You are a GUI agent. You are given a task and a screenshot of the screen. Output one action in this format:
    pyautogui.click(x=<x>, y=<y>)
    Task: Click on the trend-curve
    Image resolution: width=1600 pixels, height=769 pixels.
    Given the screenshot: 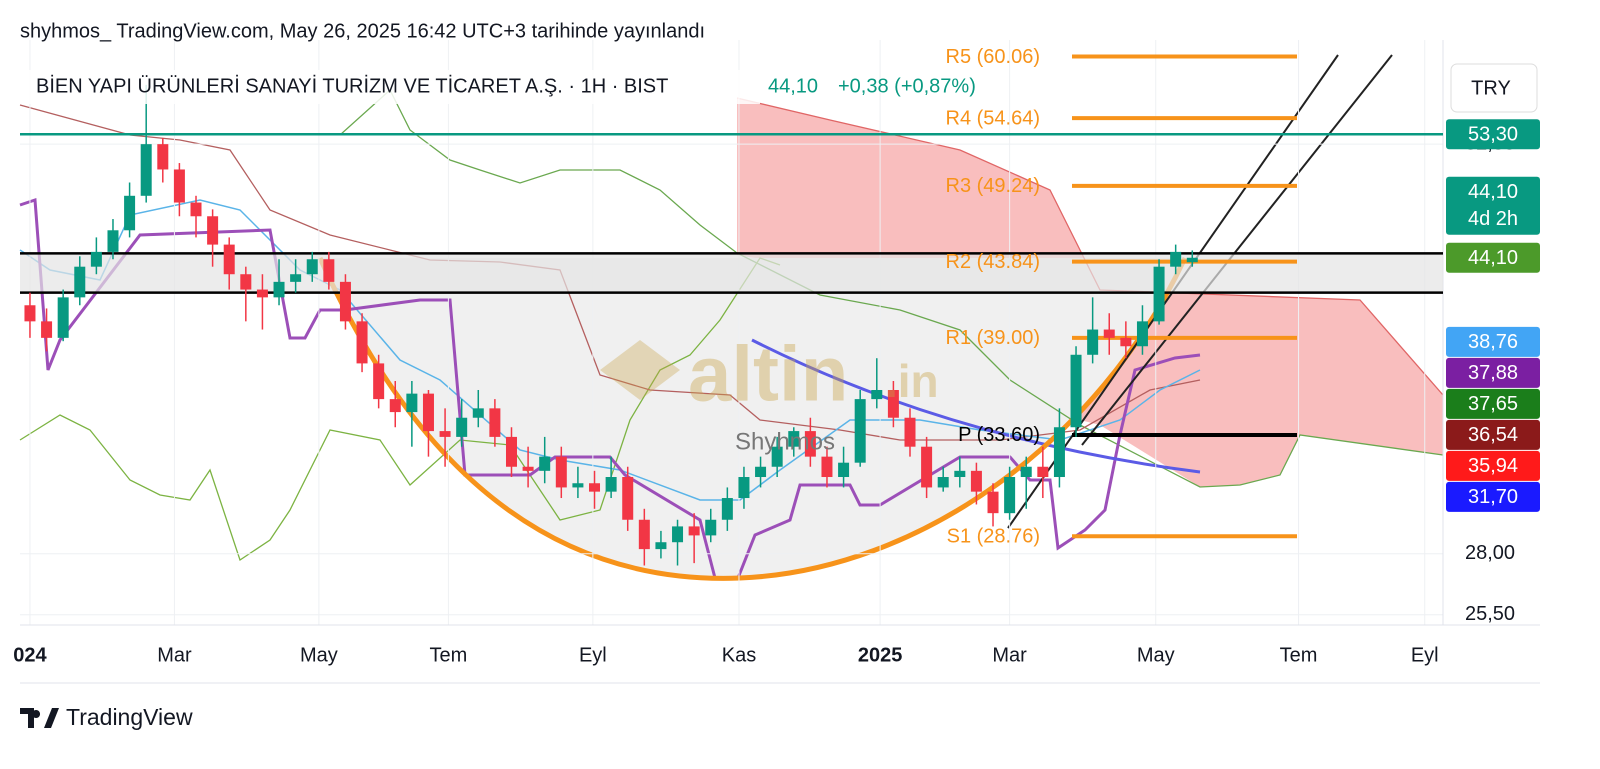 What is the action you would take?
    pyautogui.click(x=976, y=406)
    